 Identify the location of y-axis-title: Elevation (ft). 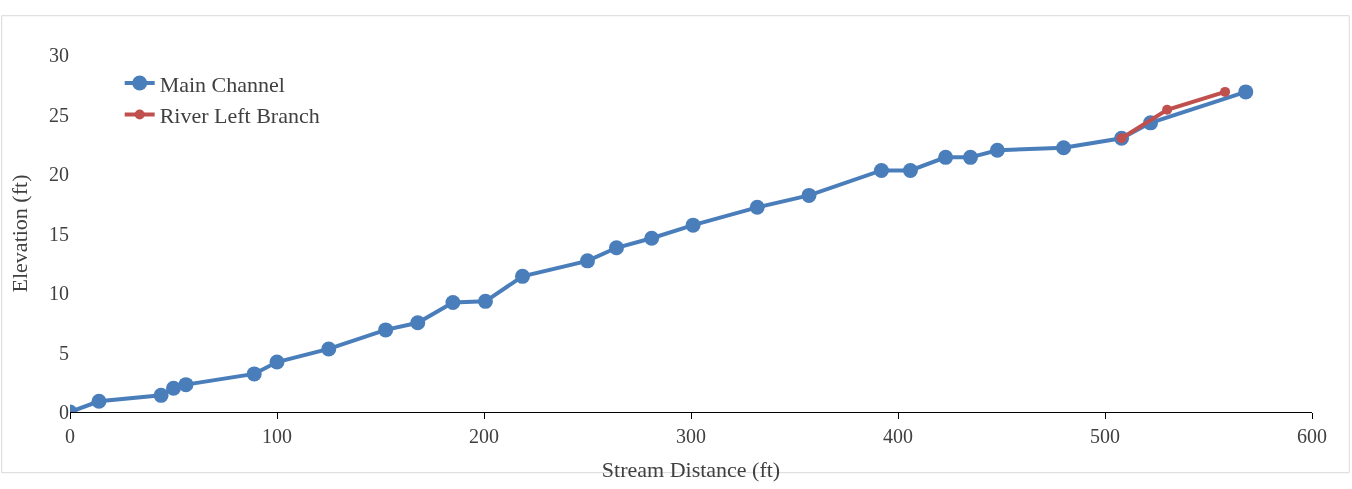
(19, 233).